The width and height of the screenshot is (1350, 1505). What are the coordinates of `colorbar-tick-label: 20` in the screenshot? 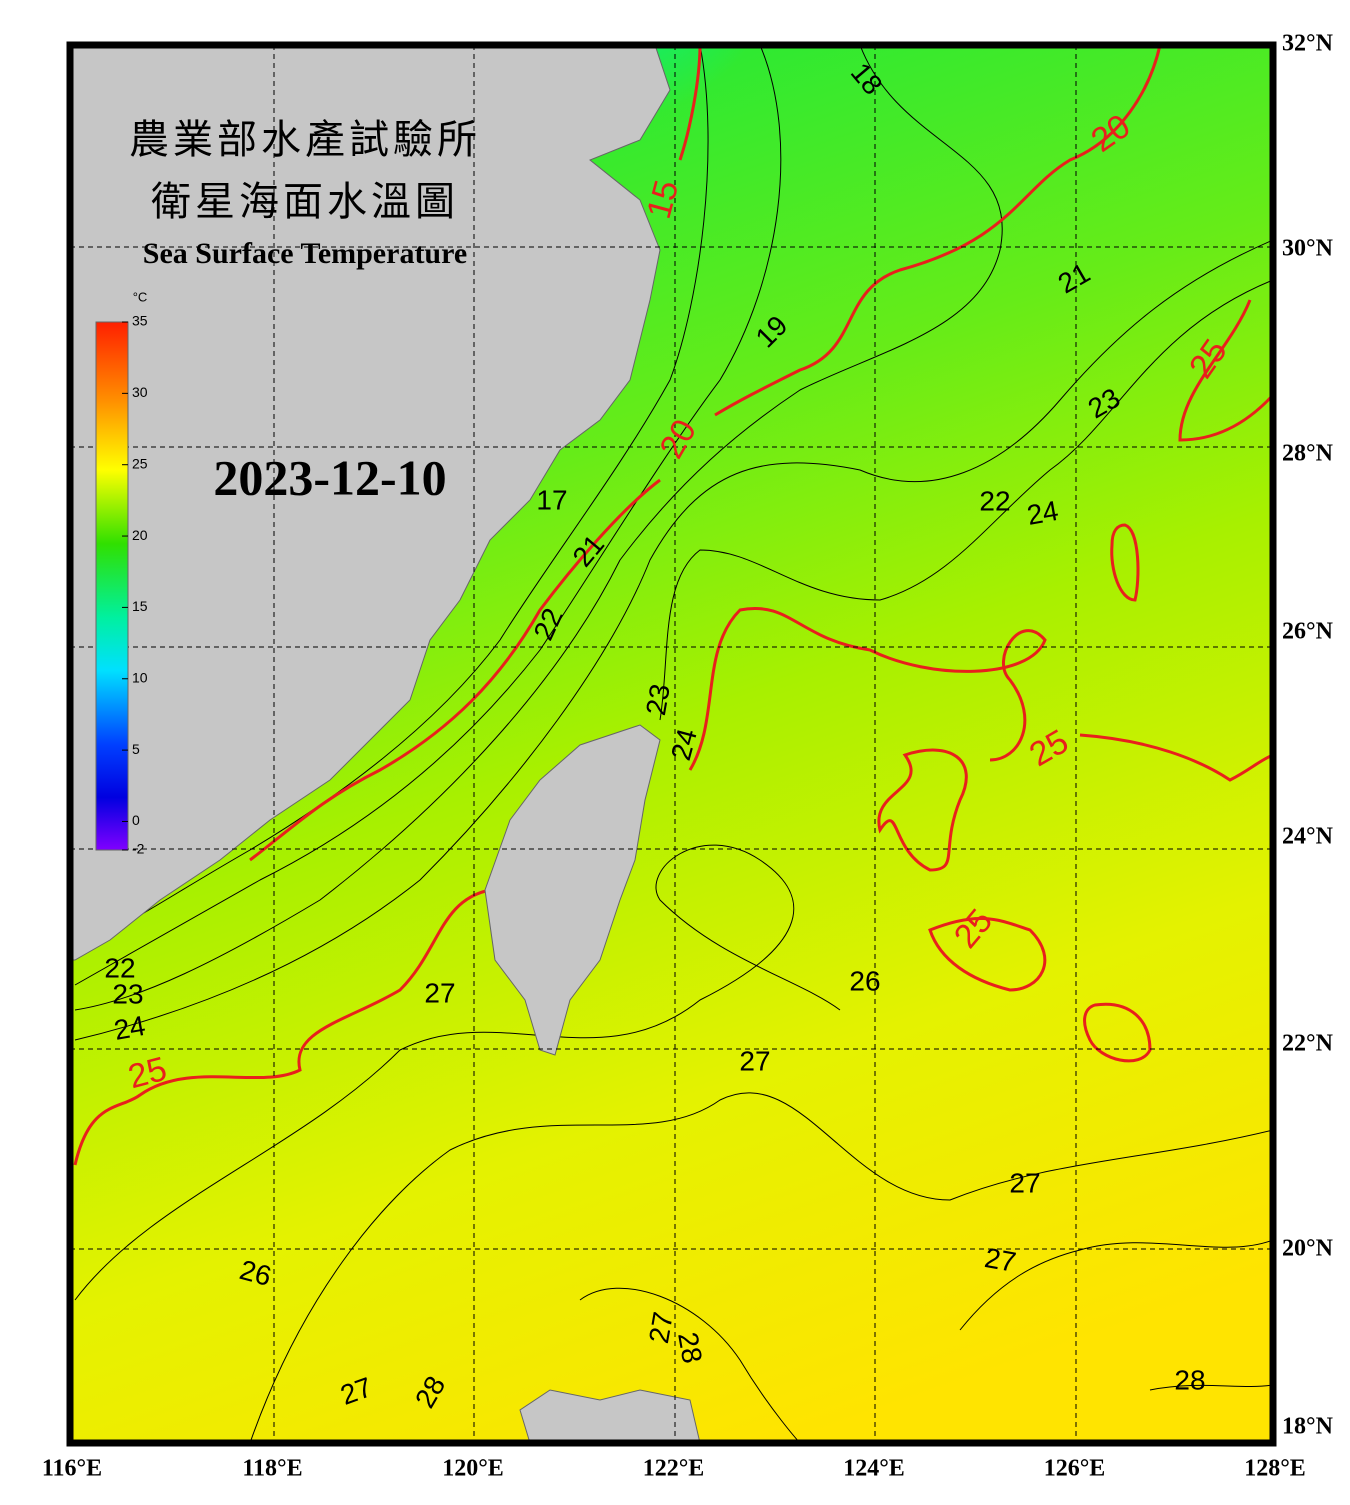 It's located at (140, 535).